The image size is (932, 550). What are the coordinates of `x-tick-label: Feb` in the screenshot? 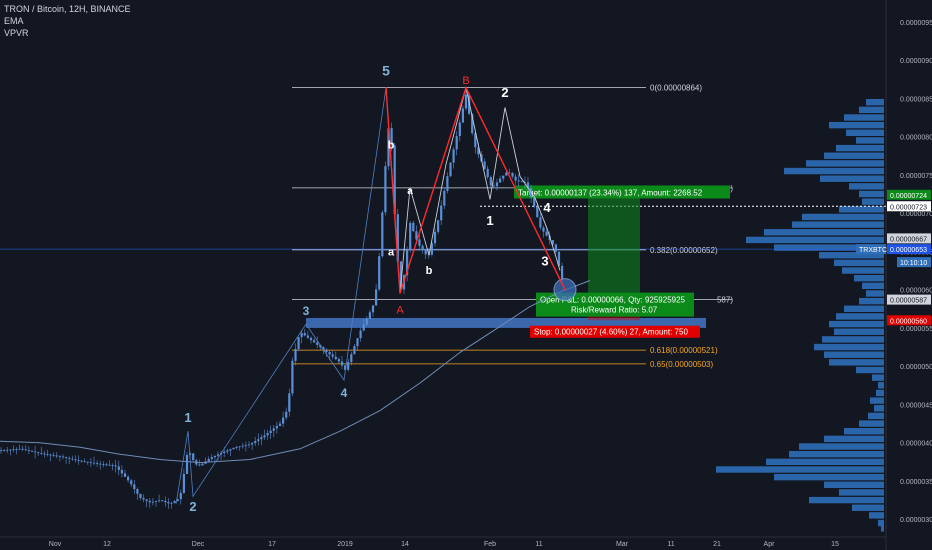 It's located at (490, 544).